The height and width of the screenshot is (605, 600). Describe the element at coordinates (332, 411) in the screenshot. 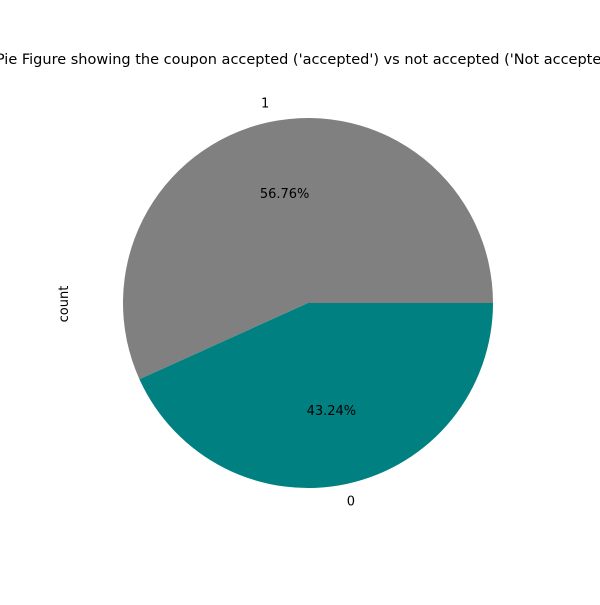

I see `slice-percent-0: 43.24%` at that location.